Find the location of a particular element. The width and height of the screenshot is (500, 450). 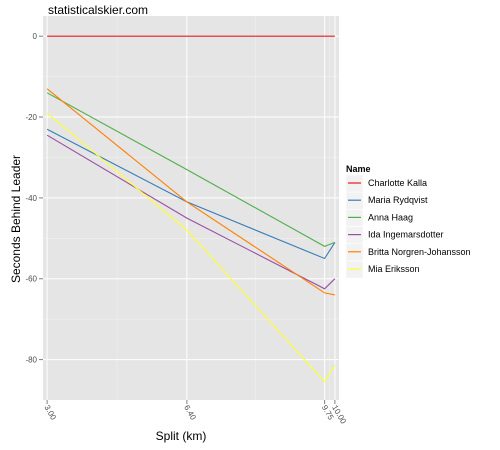

legend-label: Charlotte Kalla is located at coordinates (397, 183).